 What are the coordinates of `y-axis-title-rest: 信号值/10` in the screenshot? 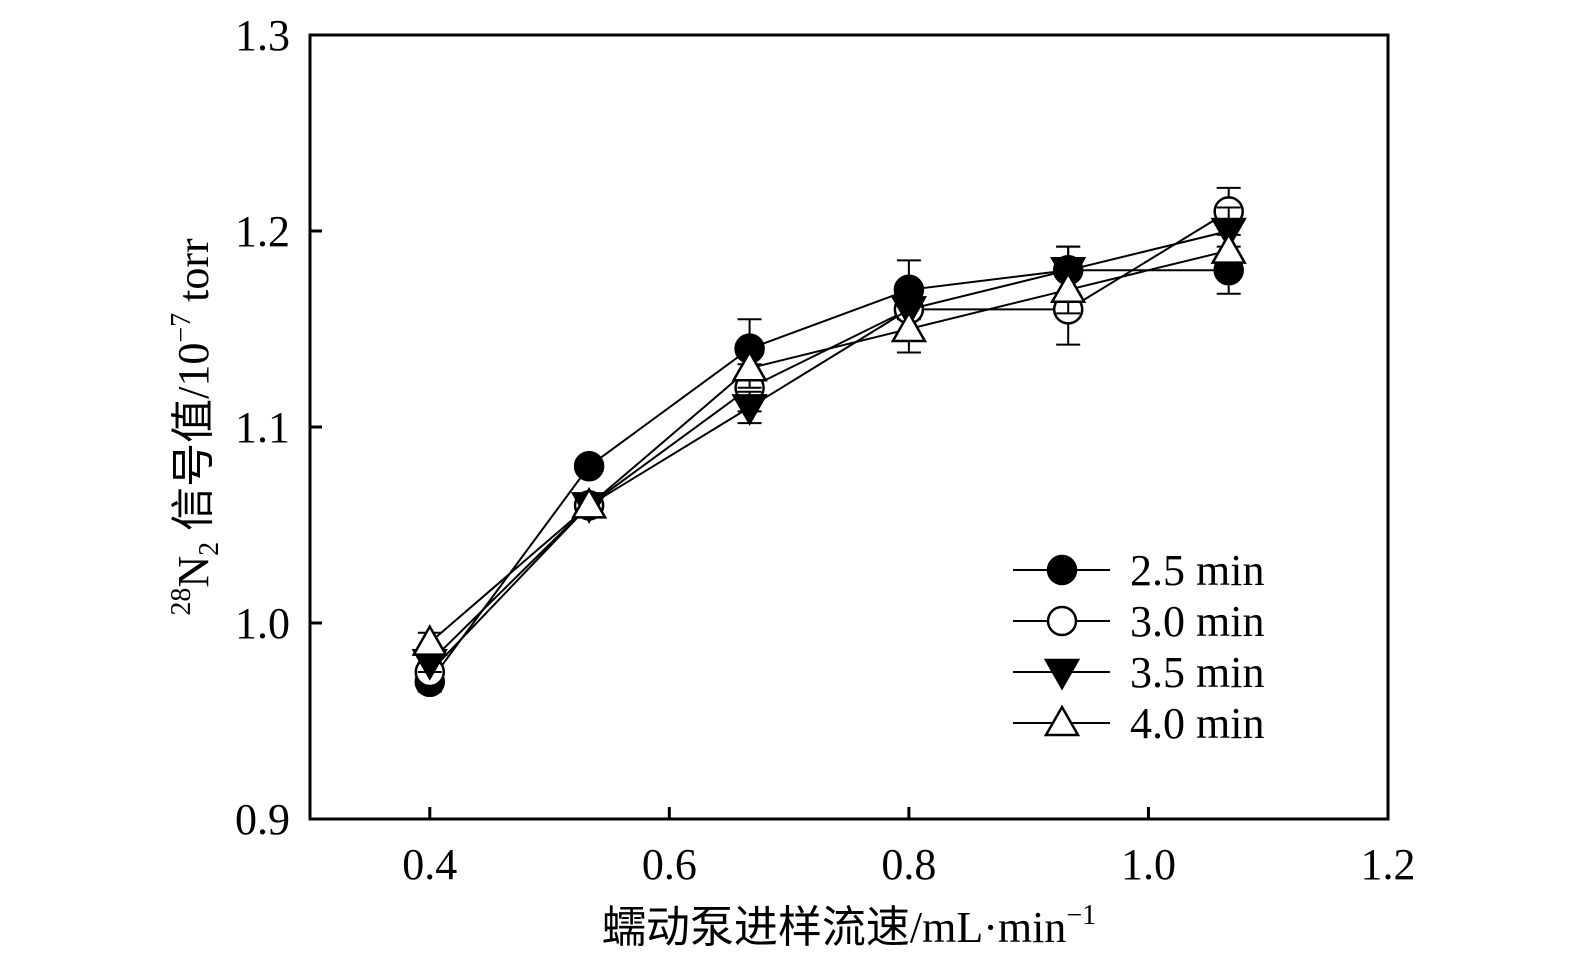 It's located at (193, 442).